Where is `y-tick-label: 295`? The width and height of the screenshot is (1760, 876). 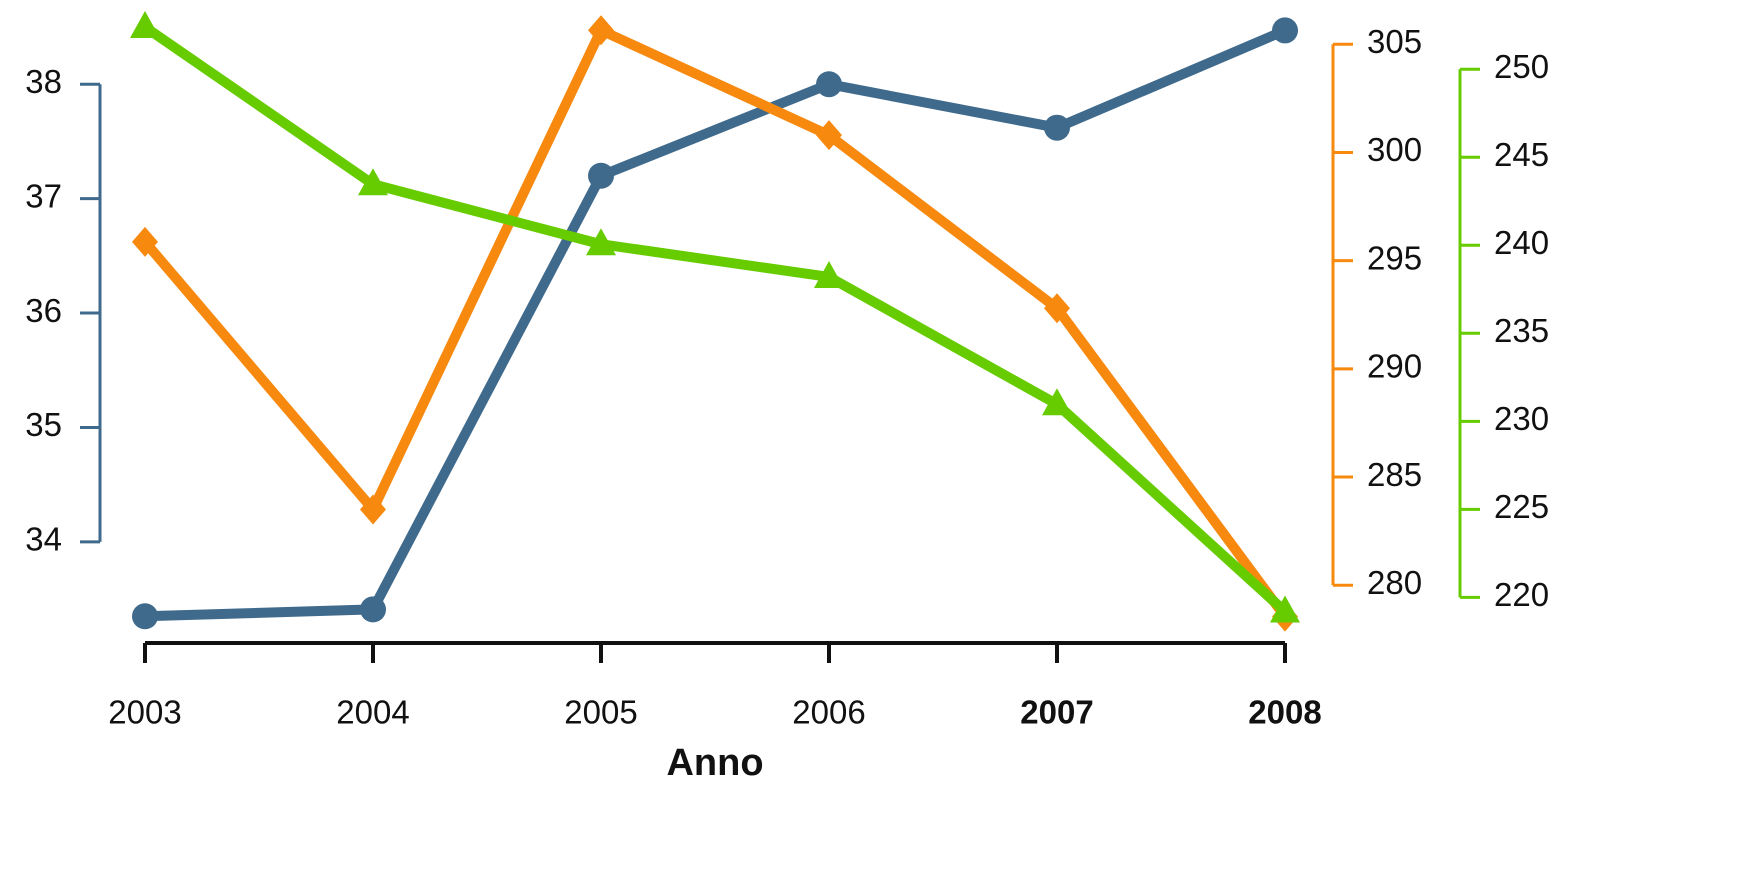
y-tick-label: 295 is located at coordinates (1394, 257).